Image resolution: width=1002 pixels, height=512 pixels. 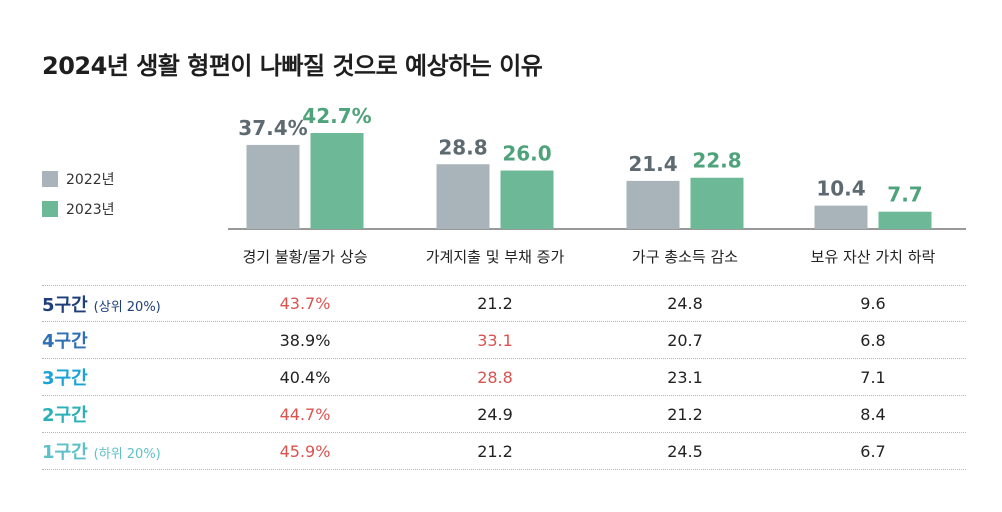 I want to click on row-label: 1구간 (하위 20%), so click(x=142, y=451).